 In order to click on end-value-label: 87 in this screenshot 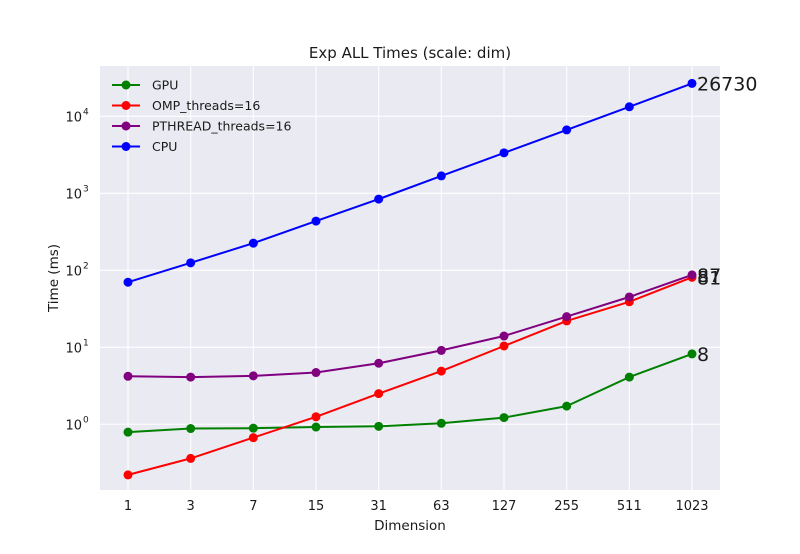, I will do `click(709, 276)`.